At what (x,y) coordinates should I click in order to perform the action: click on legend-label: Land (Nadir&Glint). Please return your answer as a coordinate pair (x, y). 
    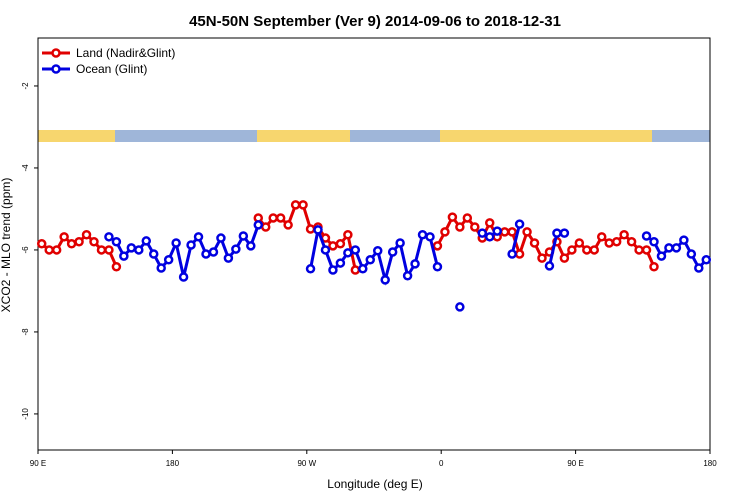
    Looking at the image, I should click on (125, 53).